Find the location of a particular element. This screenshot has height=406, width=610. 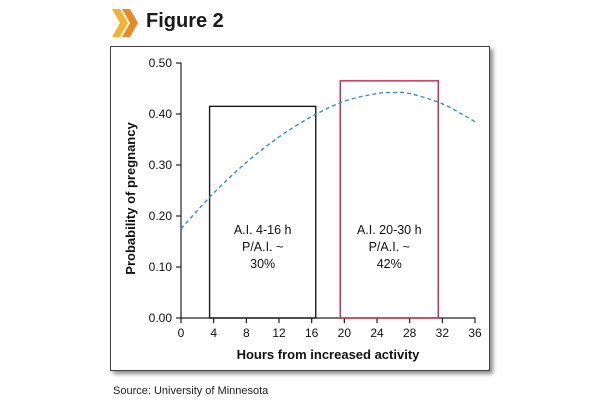

y-tick-label: 0.40 is located at coordinates (161, 114).